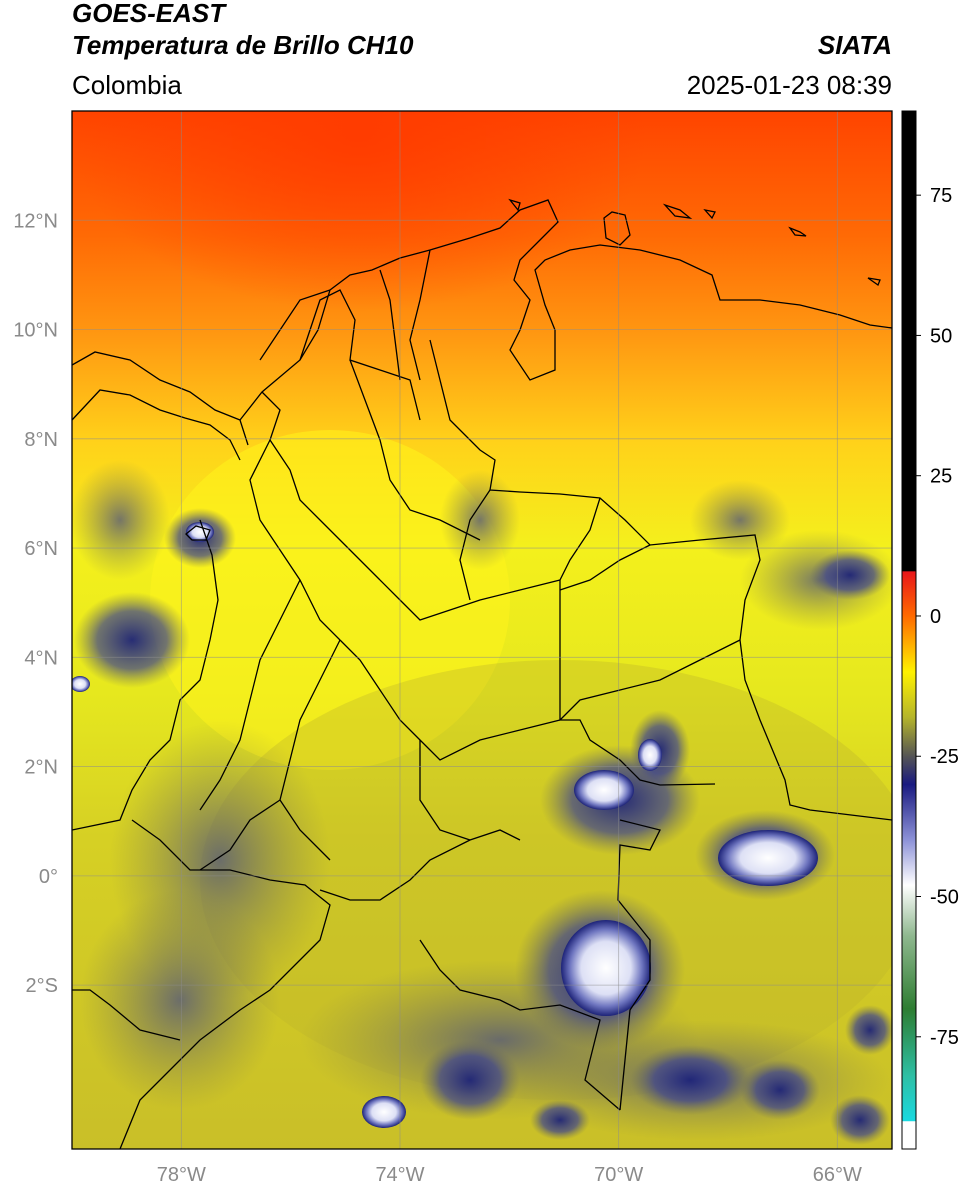 The height and width of the screenshot is (1190, 966). I want to click on colorbar: 75 50 25 0 -25 -50 -75, so click(930, 630).